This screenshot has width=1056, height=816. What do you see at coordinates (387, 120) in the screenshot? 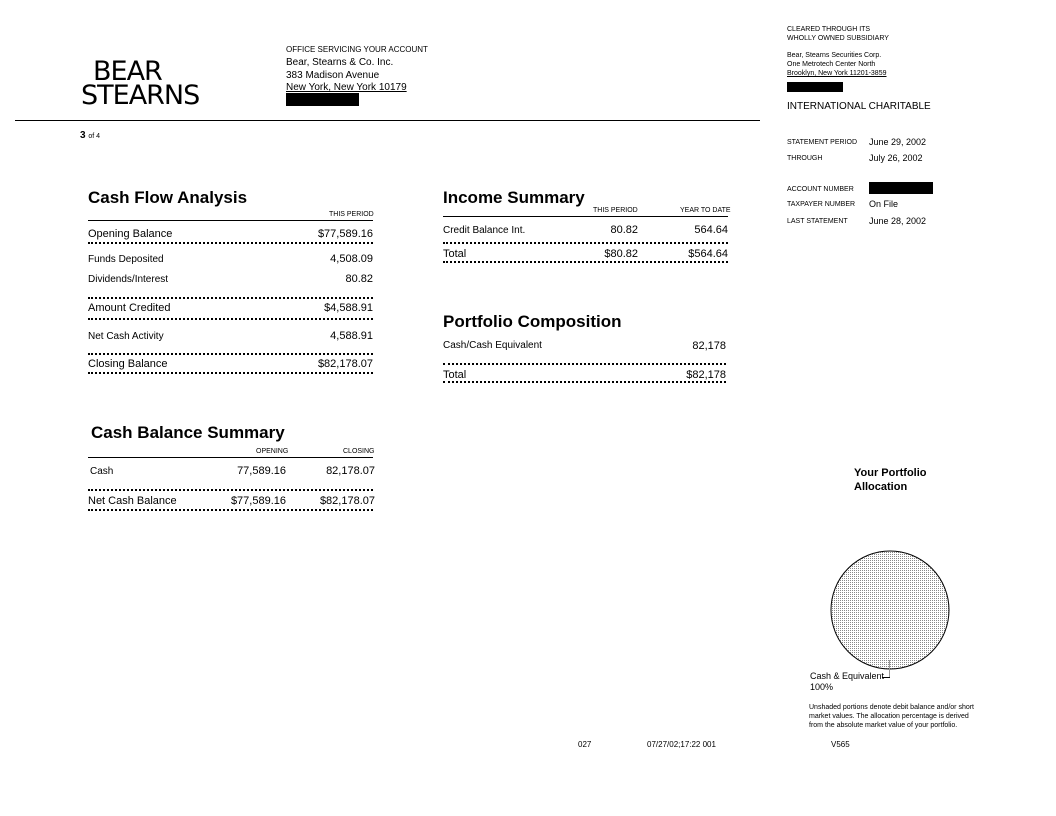
I see `header-rule` at bounding box center [387, 120].